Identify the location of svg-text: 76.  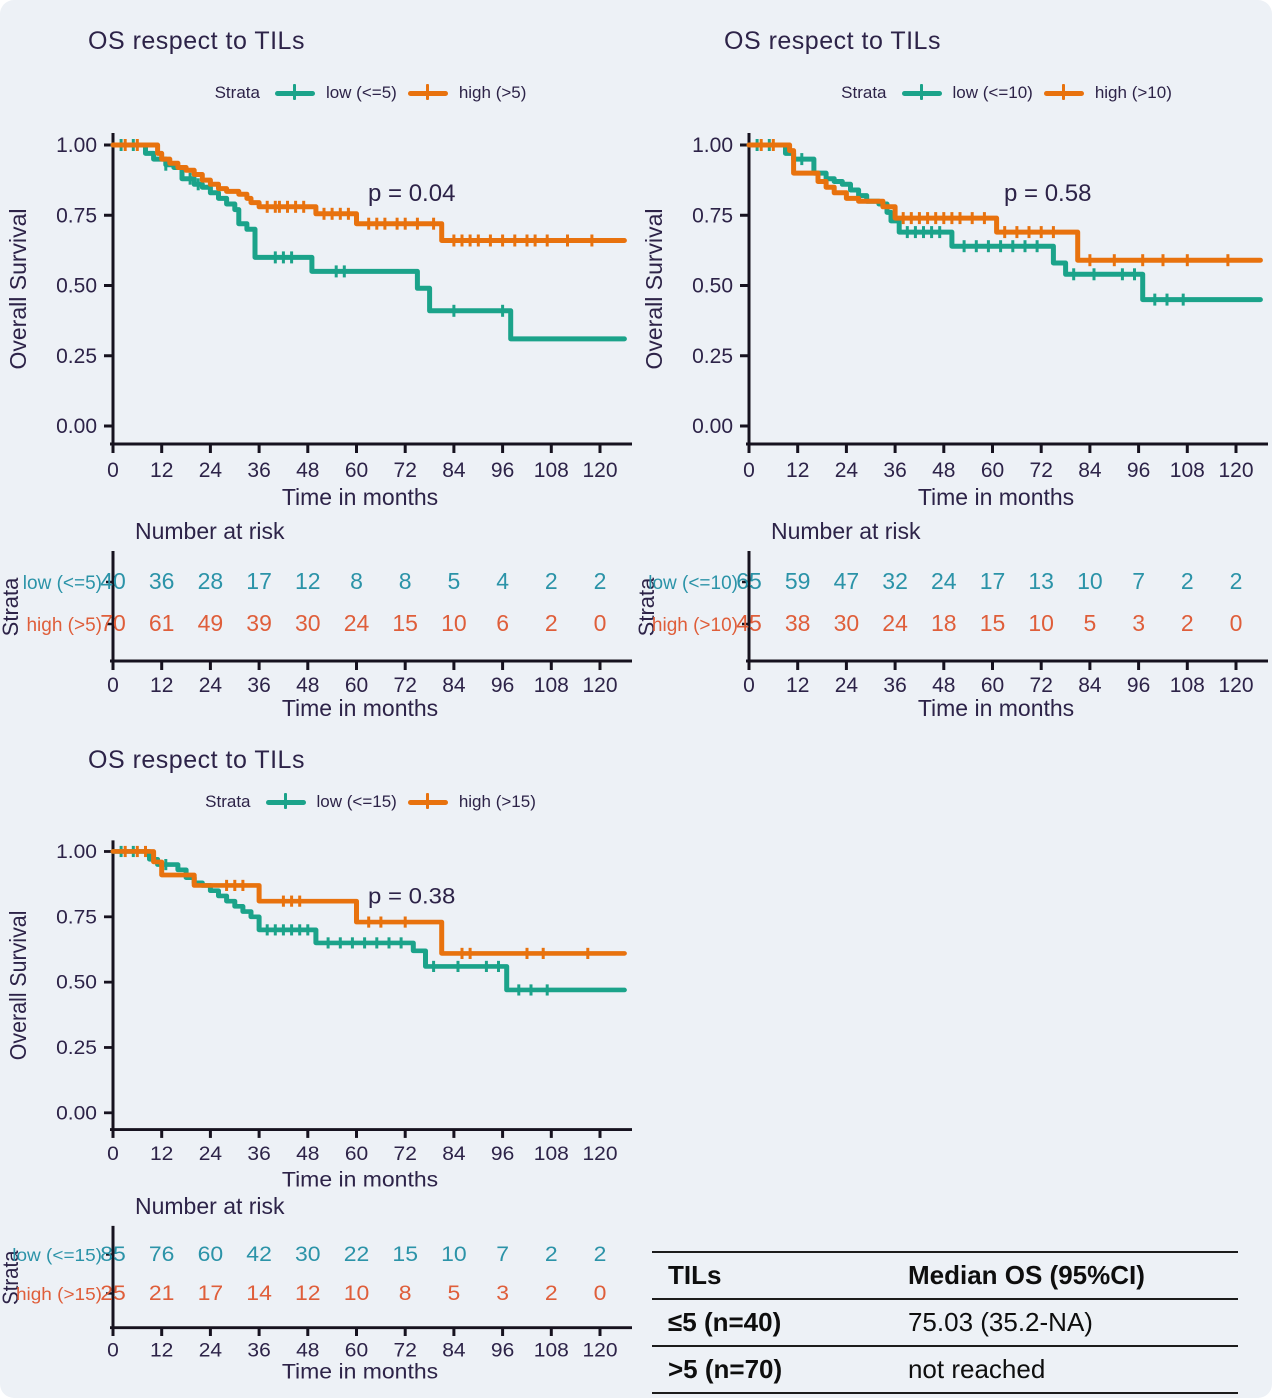
(162, 1254).